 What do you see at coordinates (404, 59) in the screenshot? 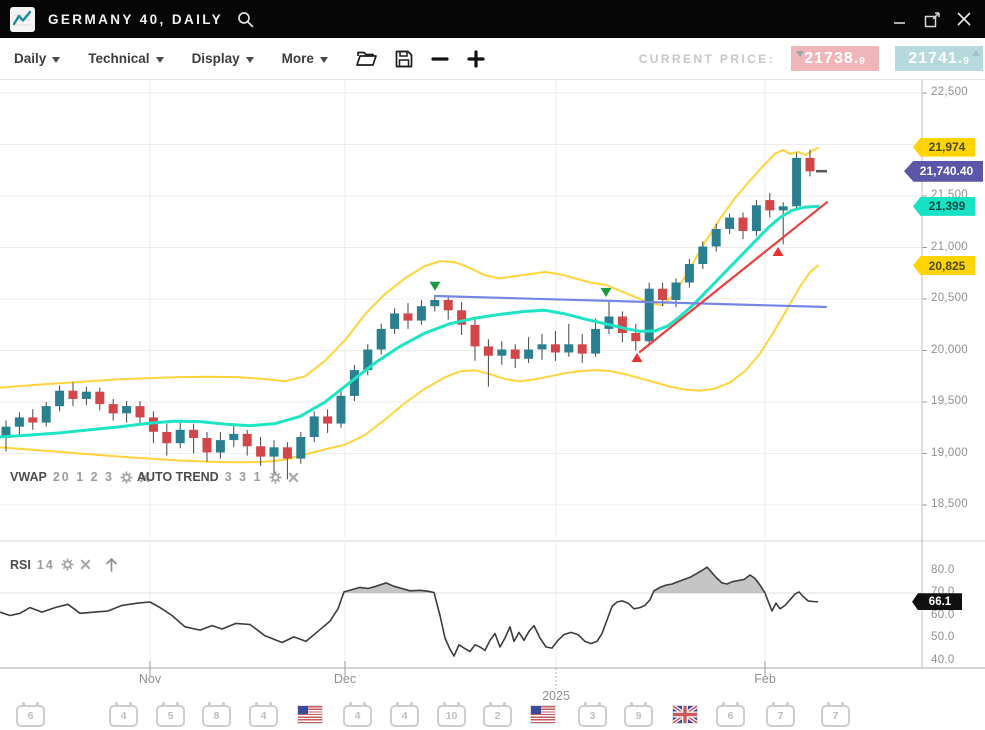
I see `save-icon` at bounding box center [404, 59].